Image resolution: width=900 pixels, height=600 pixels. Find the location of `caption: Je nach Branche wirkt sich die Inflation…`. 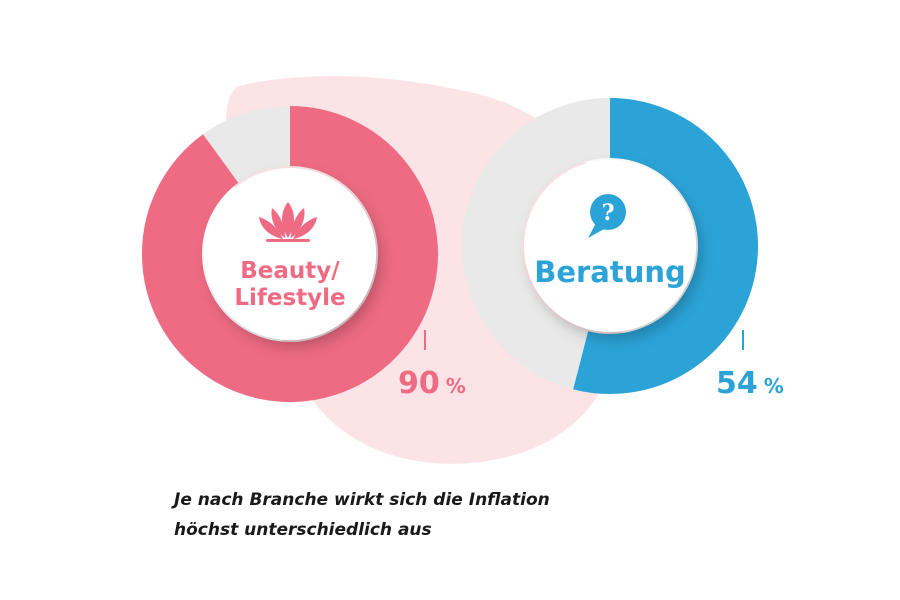

caption: Je nach Branche wirkt sich die Inflation… is located at coordinates (362, 515).